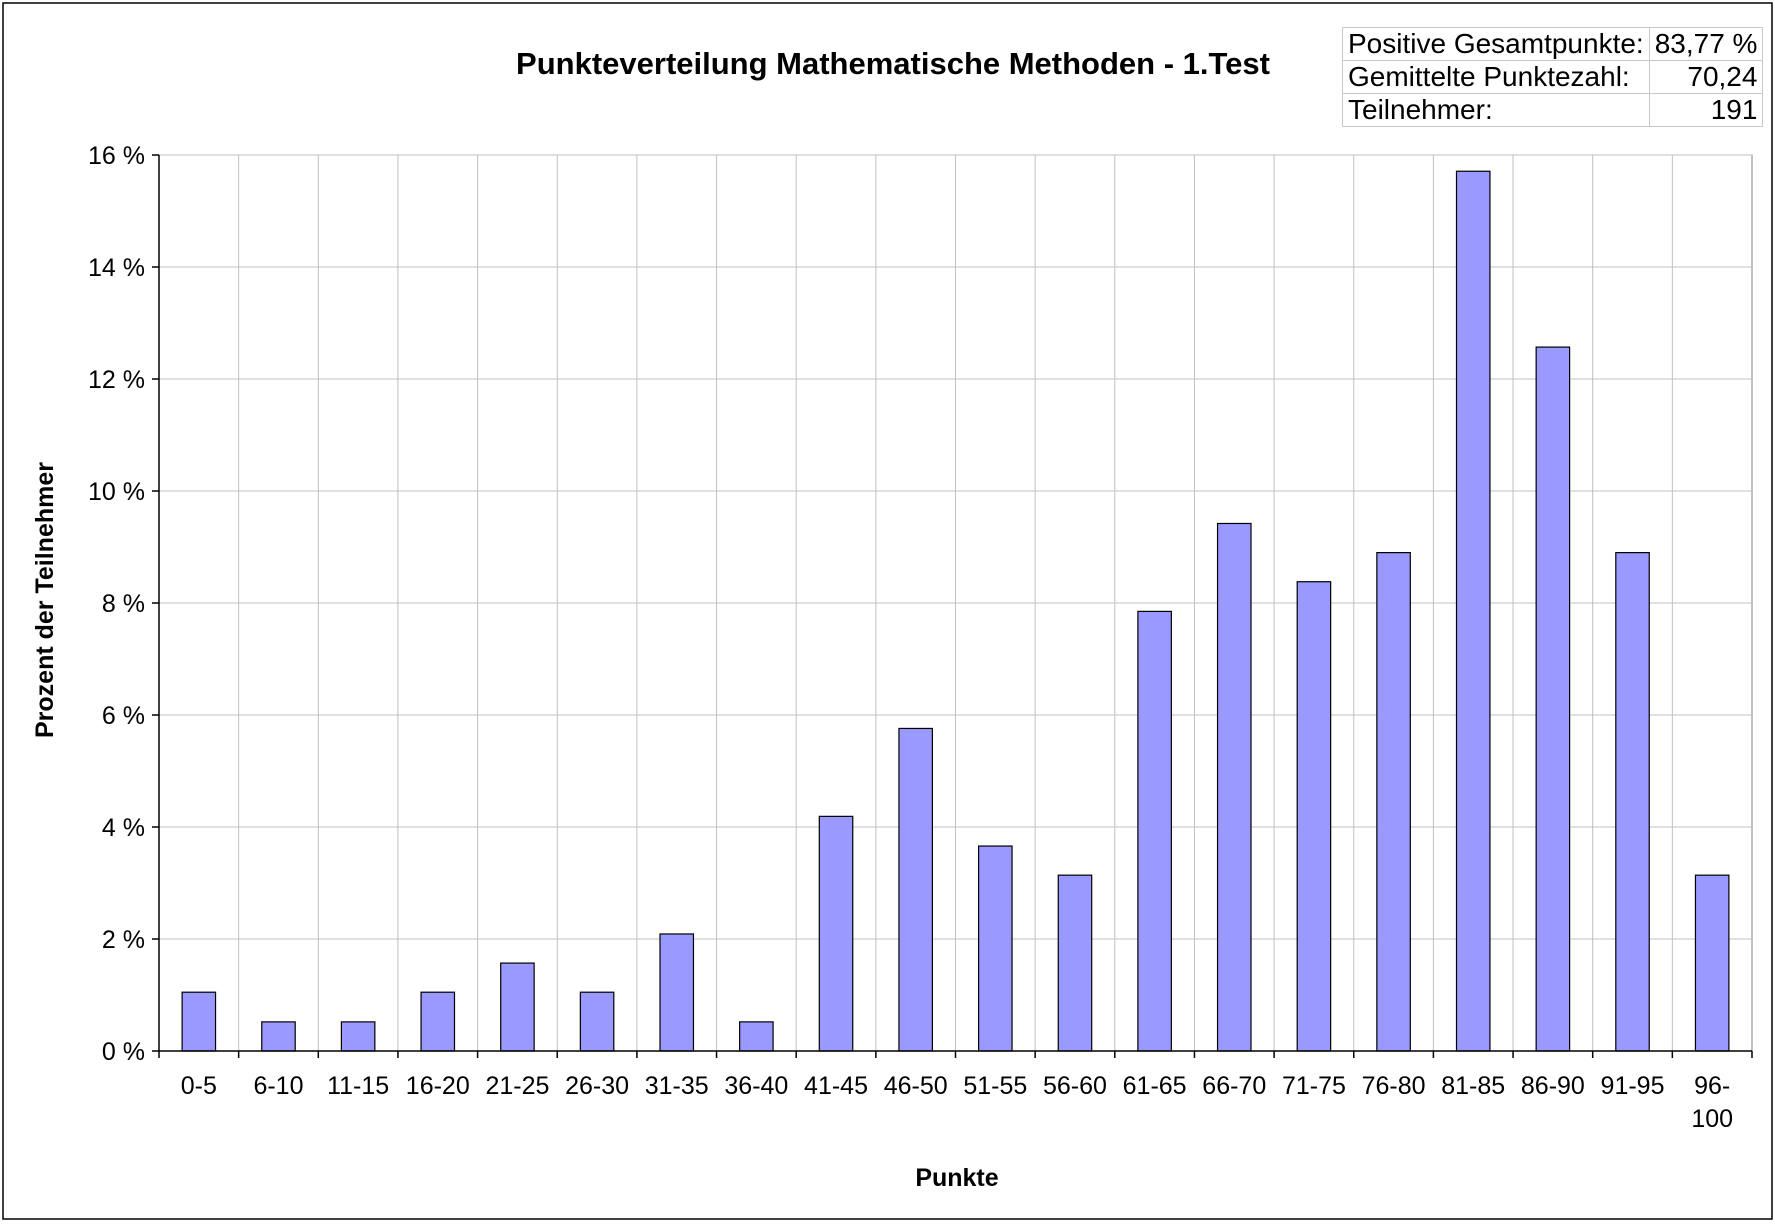  What do you see at coordinates (123, 940) in the screenshot?
I see `y-tick-label: 2 %` at bounding box center [123, 940].